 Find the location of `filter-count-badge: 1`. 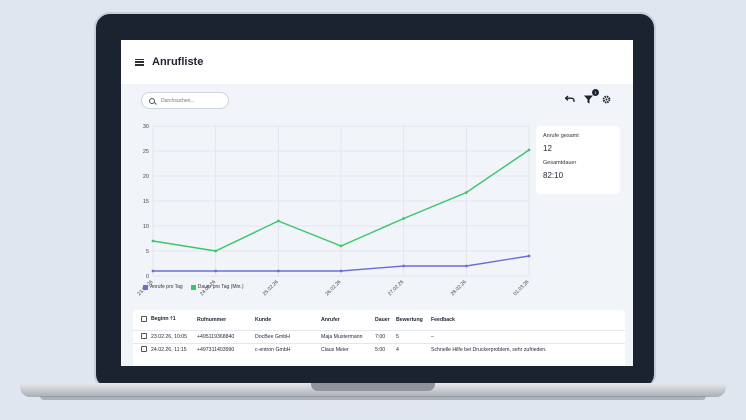

filter-count-badge: 1 is located at coordinates (595, 92).